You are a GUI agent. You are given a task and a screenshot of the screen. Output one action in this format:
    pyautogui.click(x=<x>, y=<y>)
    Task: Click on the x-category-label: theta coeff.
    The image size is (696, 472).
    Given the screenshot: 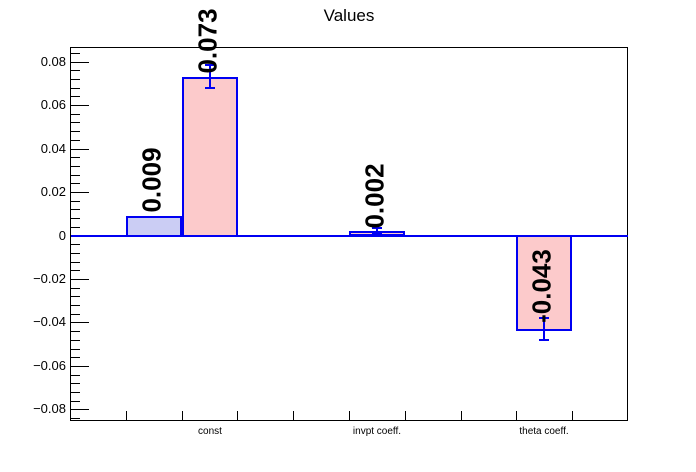 What is the action you would take?
    pyautogui.click(x=544, y=431)
    